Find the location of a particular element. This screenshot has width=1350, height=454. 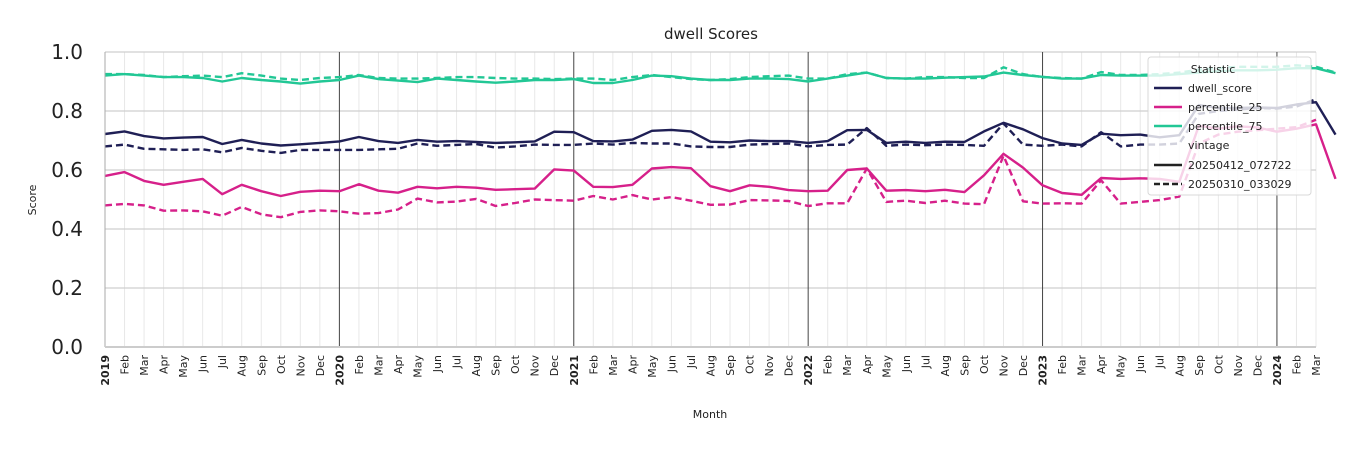

legend-vintage-solid-label: 20250412_072722 is located at coordinates (1239, 165).